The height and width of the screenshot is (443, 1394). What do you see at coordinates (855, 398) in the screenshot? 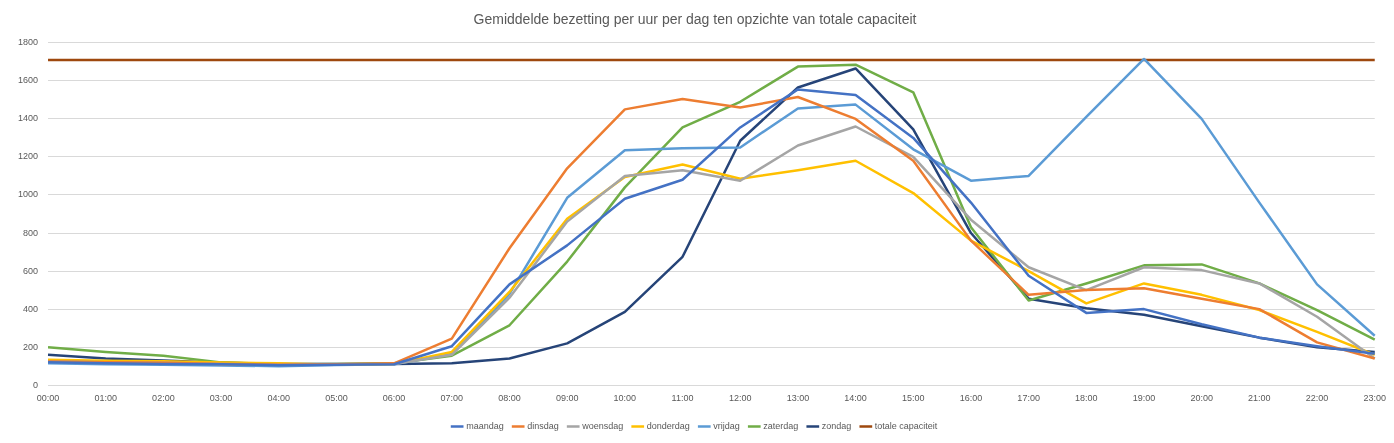
I see `x-tick-label: 14:00` at bounding box center [855, 398].